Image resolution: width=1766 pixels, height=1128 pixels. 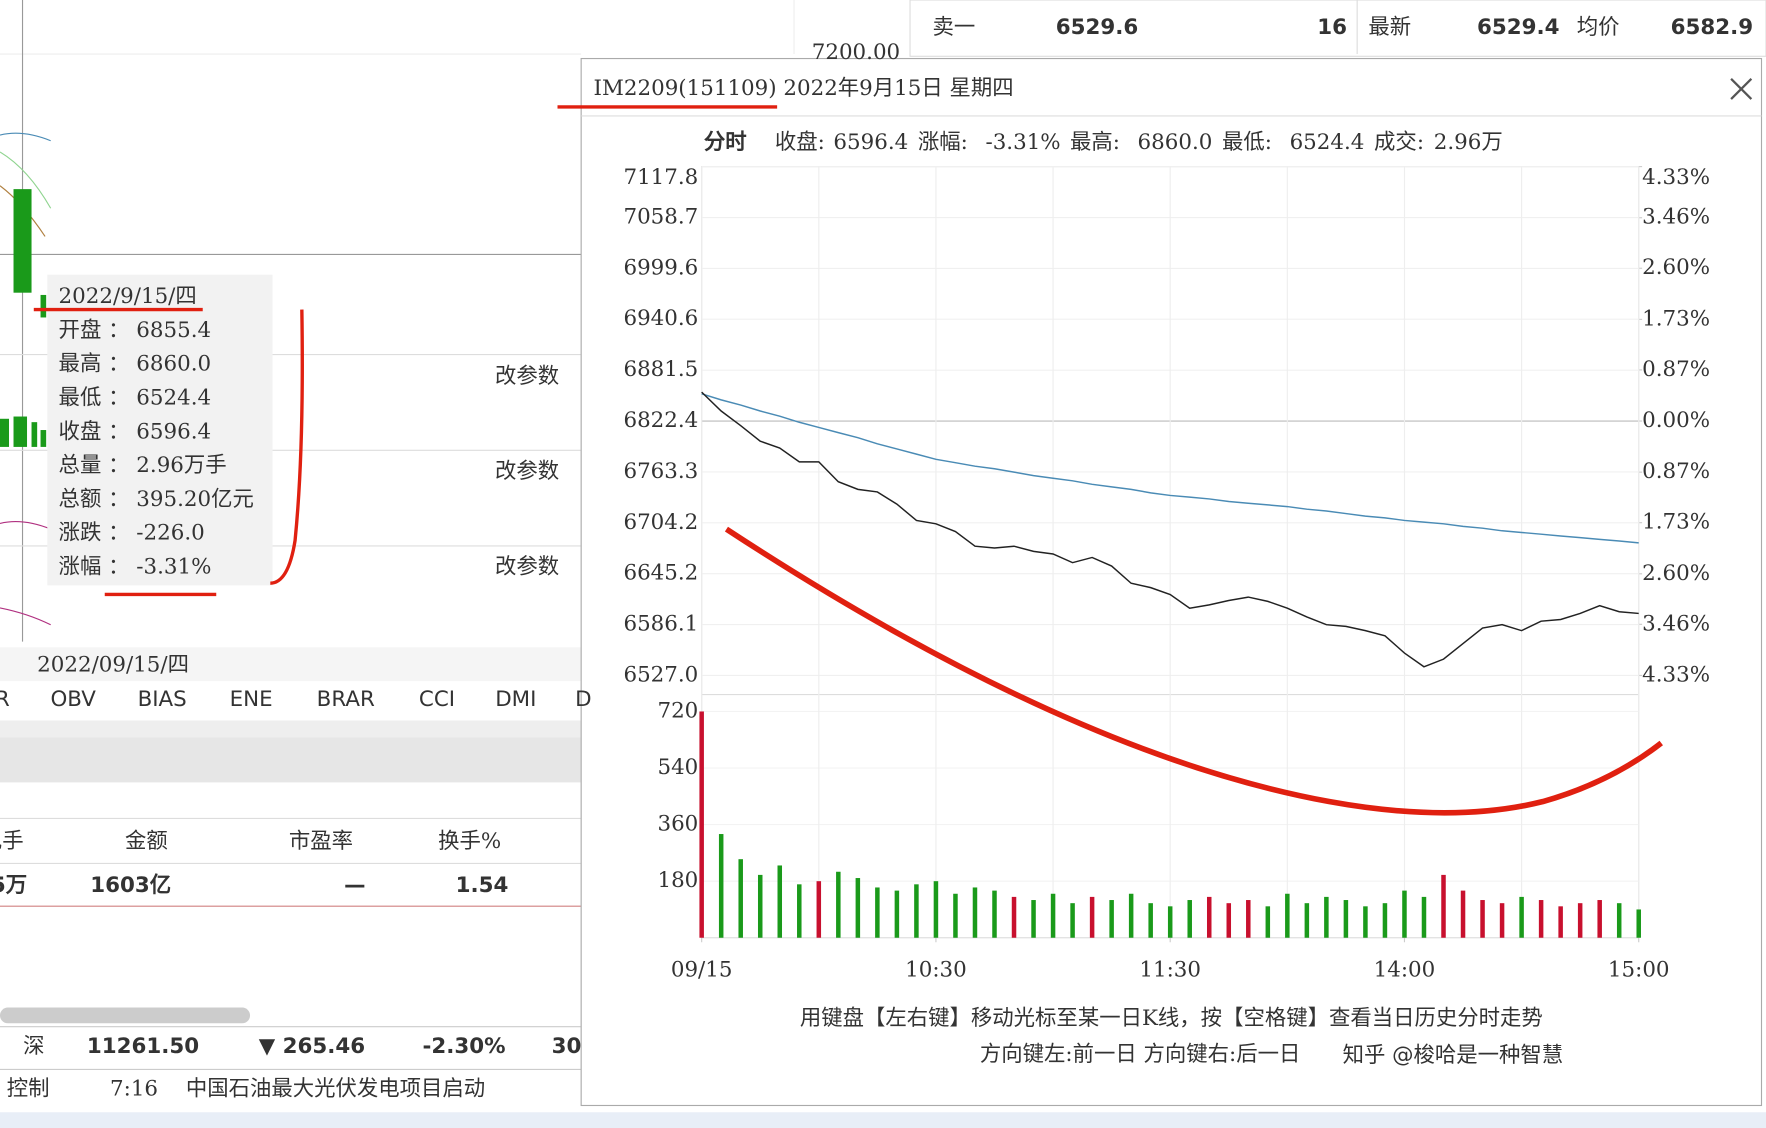 I want to click on watermark: 知乎 @梭哈是一种智慧, so click(x=1453, y=1055).